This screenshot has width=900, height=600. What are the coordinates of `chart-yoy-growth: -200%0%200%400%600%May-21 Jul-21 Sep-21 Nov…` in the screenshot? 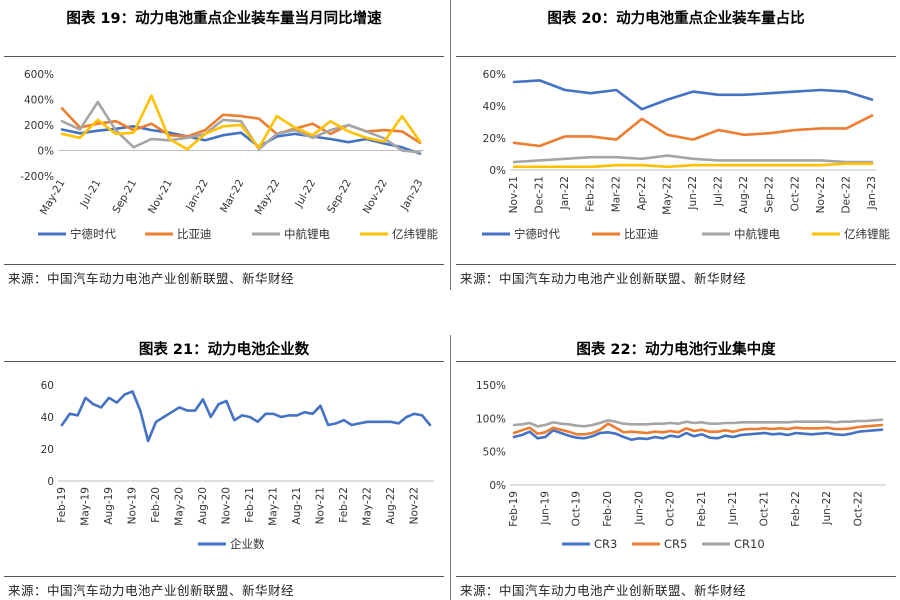 It's located at (229, 155).